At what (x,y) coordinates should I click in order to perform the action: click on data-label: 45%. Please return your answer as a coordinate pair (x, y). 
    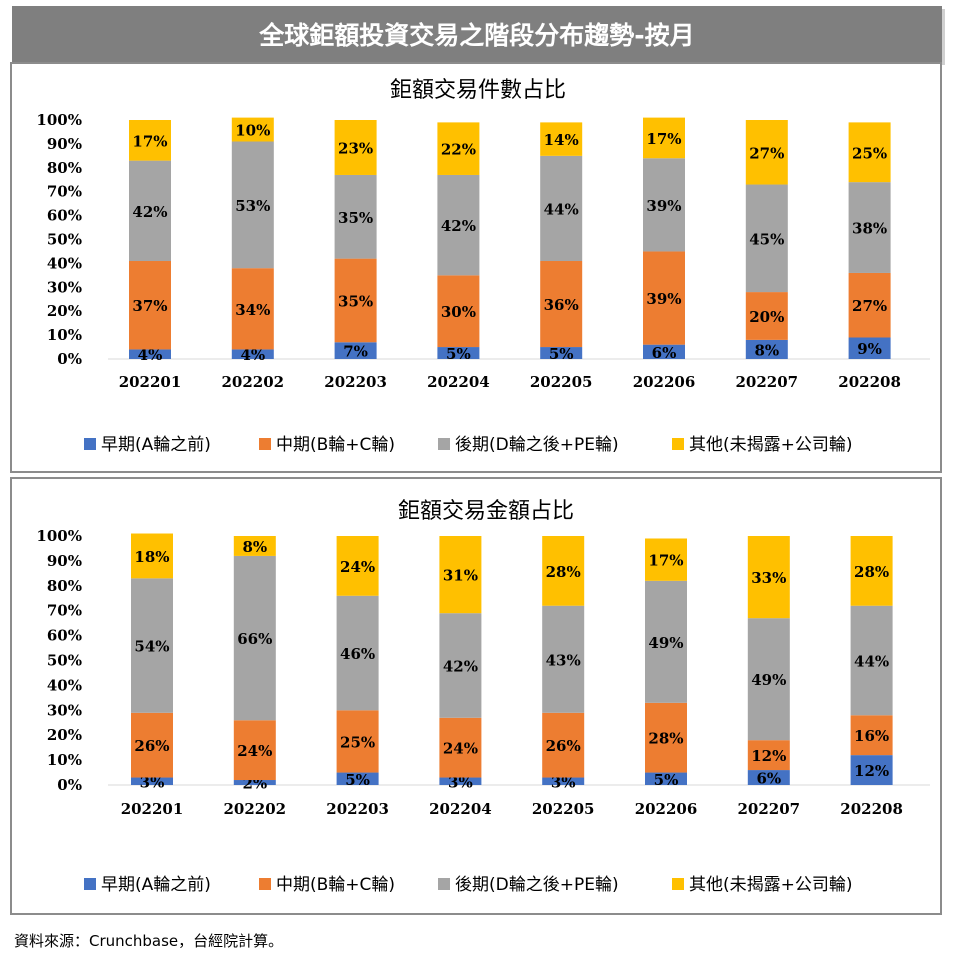
    Looking at the image, I should click on (766, 239).